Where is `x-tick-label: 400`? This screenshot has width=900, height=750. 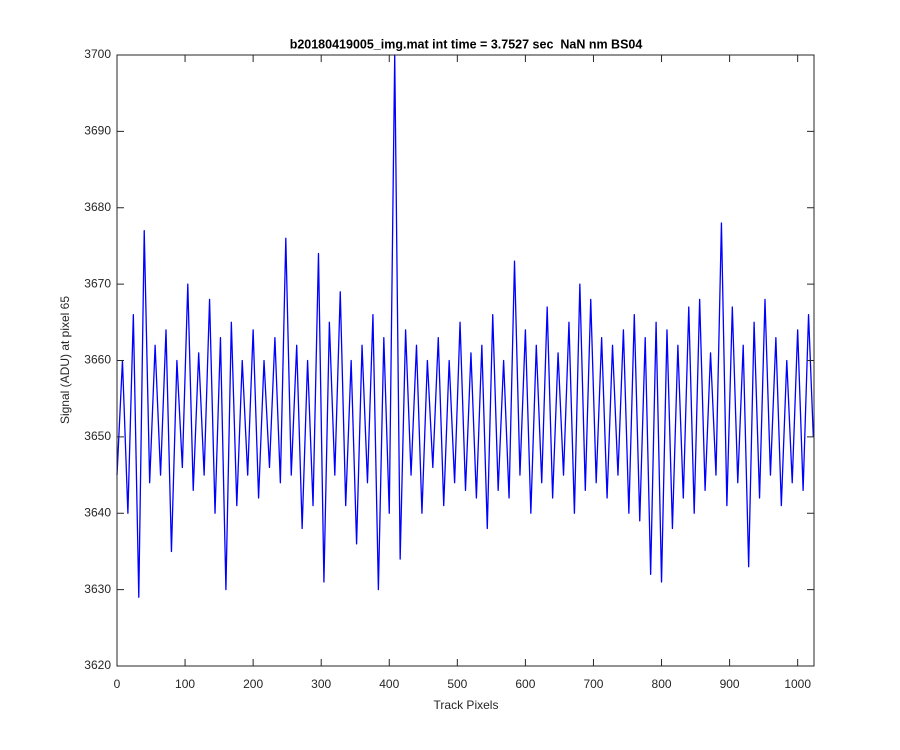
x-tick-label: 400 is located at coordinates (389, 684).